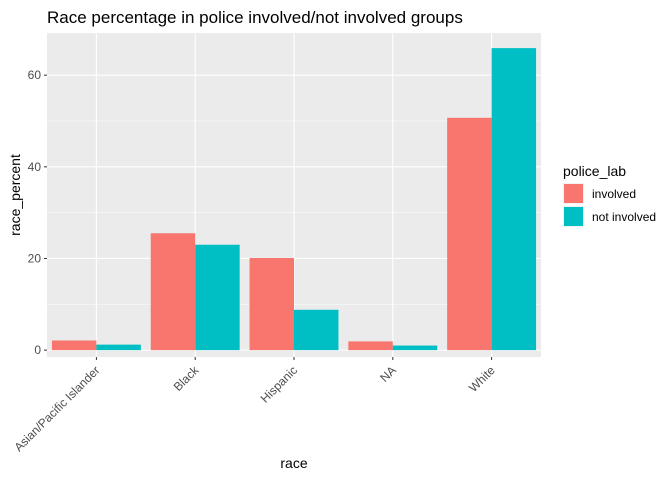  What do you see at coordinates (594, 171) in the screenshot?
I see `legend-title: police_lab` at bounding box center [594, 171].